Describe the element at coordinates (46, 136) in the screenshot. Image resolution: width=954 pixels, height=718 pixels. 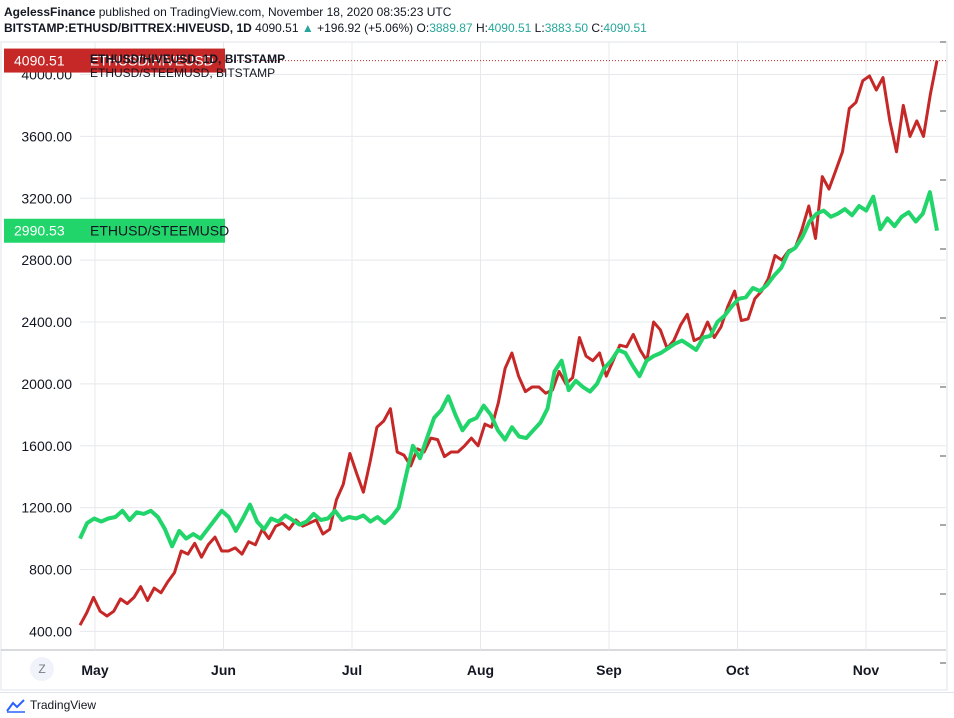
I see `y-tick-label: 3600.00` at that location.